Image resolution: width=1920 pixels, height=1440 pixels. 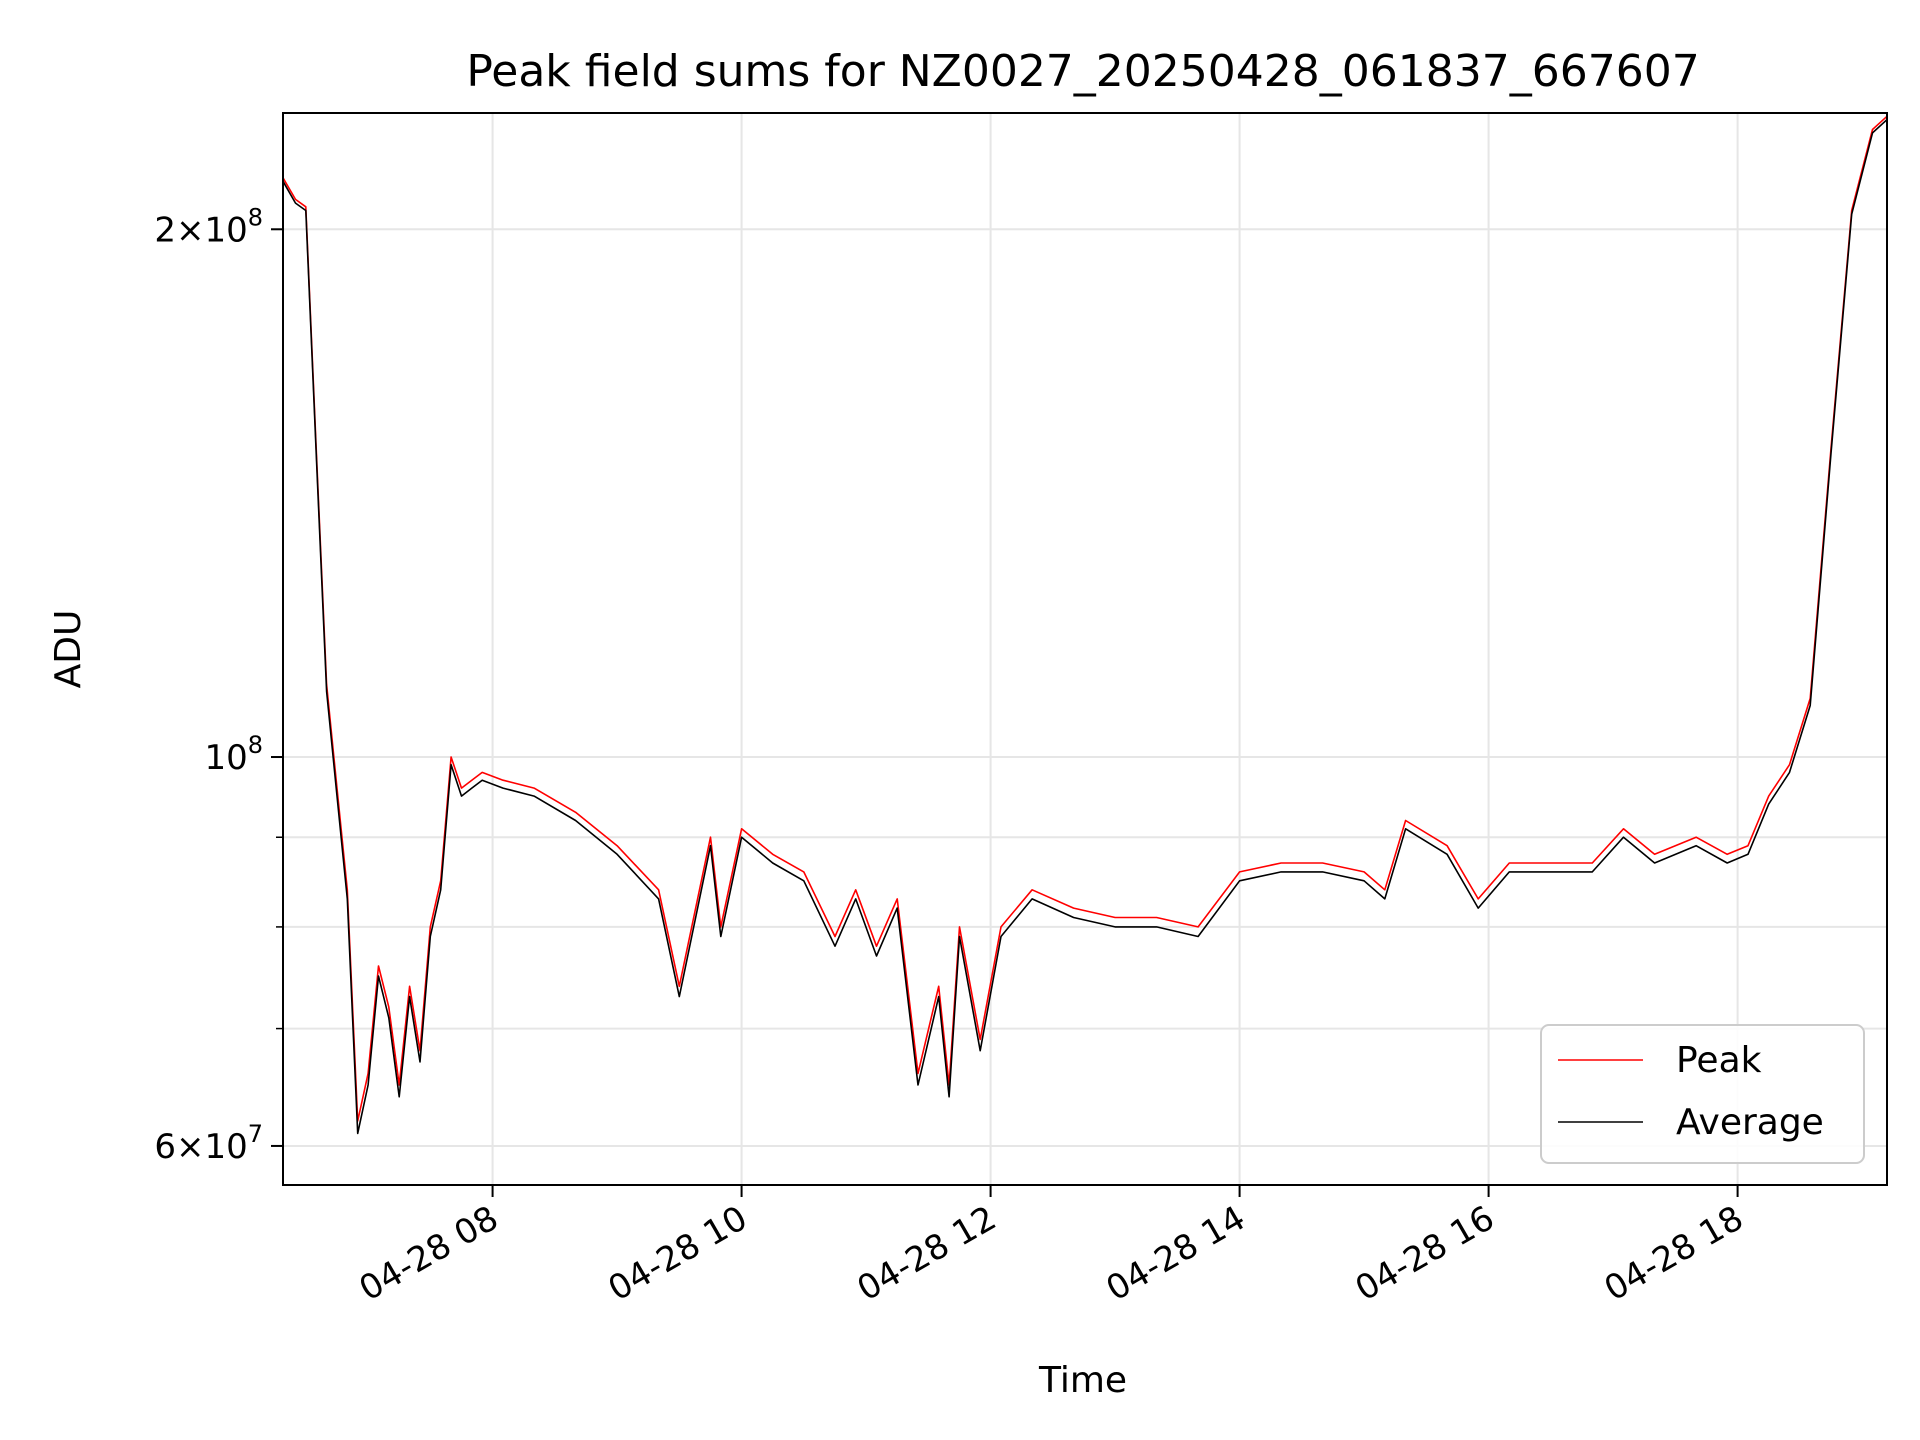 What do you see at coordinates (208, 1143) in the screenshot?
I see `y-tick-label: 6×107` at bounding box center [208, 1143].